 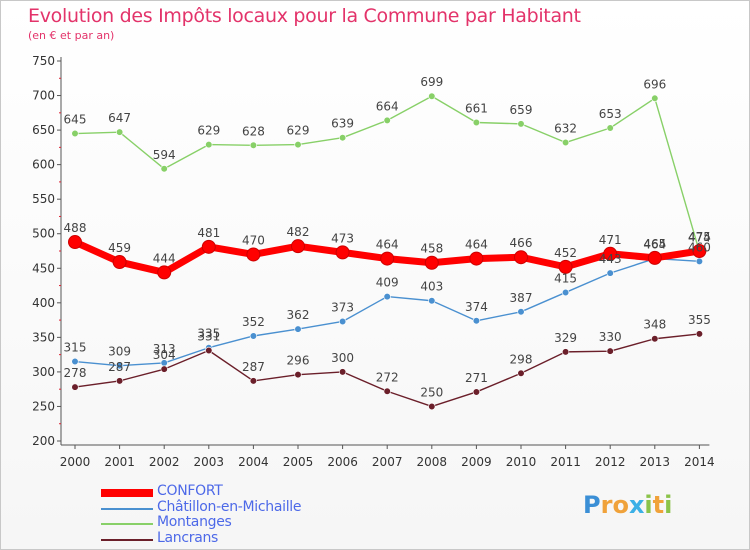 What do you see at coordinates (610, 337) in the screenshot?
I see `data-label: 330` at bounding box center [610, 337].